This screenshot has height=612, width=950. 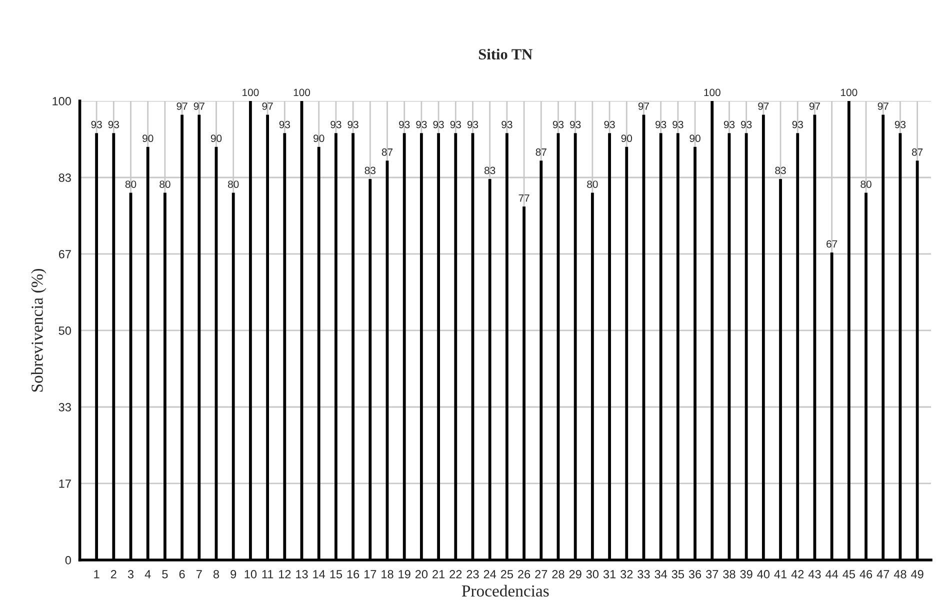 What do you see at coordinates (38, 330) in the screenshot?
I see `y-axis-title: Sobrevivencia (%)` at bounding box center [38, 330].